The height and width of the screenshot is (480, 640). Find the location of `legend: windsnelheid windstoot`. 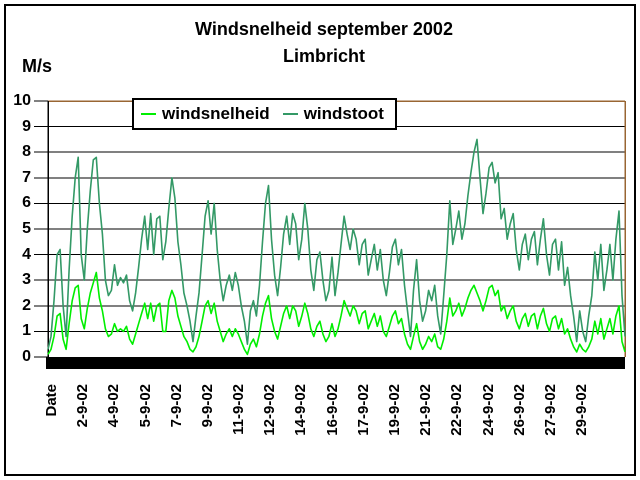

legend: windsnelheid windstoot is located at coordinates (264, 114).